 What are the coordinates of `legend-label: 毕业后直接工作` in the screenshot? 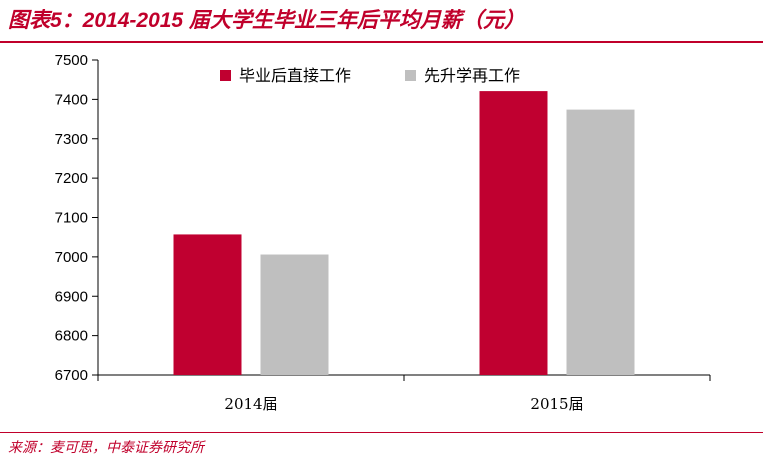 It's located at (295, 75).